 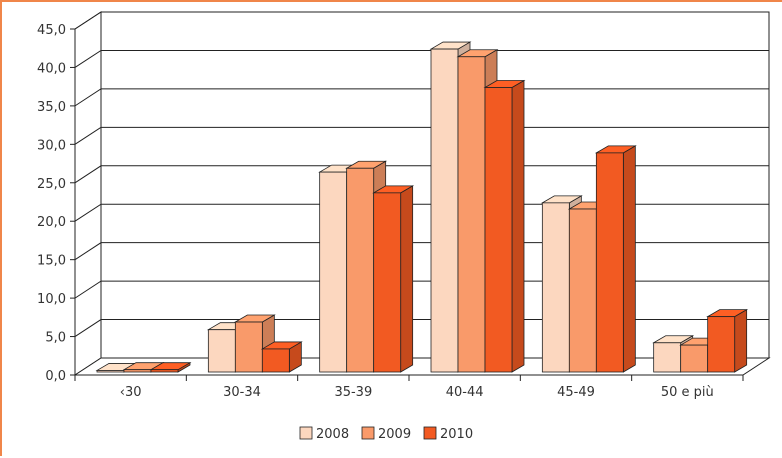 What do you see at coordinates (465, 392) in the screenshot?
I see `x-tick-label: 40-44` at bounding box center [465, 392].